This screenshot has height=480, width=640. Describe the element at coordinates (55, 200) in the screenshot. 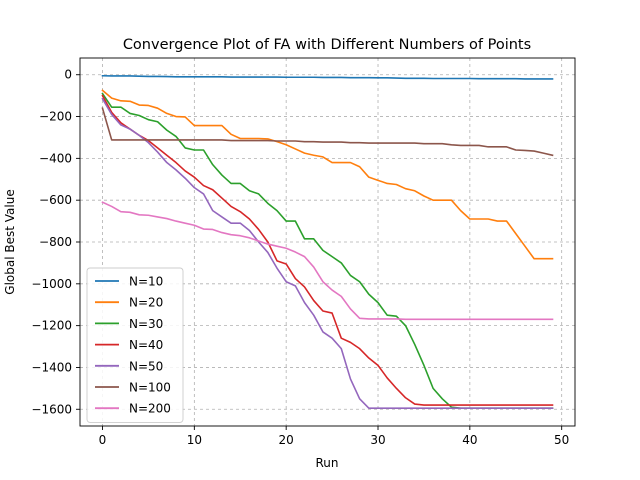

I see `y-tick-label: −600` at that location.